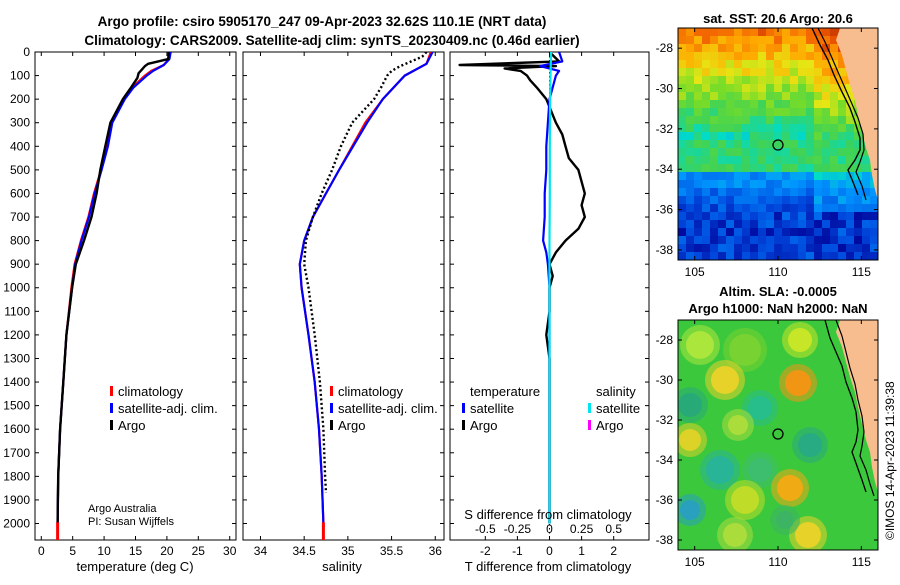  What do you see at coordinates (351, 425) in the screenshot?
I see `legend-argo-label: Argo` at bounding box center [351, 425].